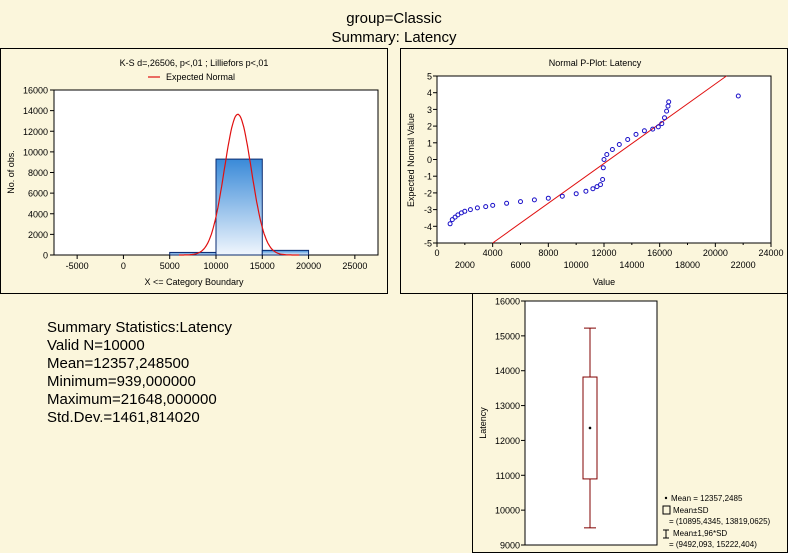  I want to click on histogram-y-tick-label: 0, so click(45, 256).